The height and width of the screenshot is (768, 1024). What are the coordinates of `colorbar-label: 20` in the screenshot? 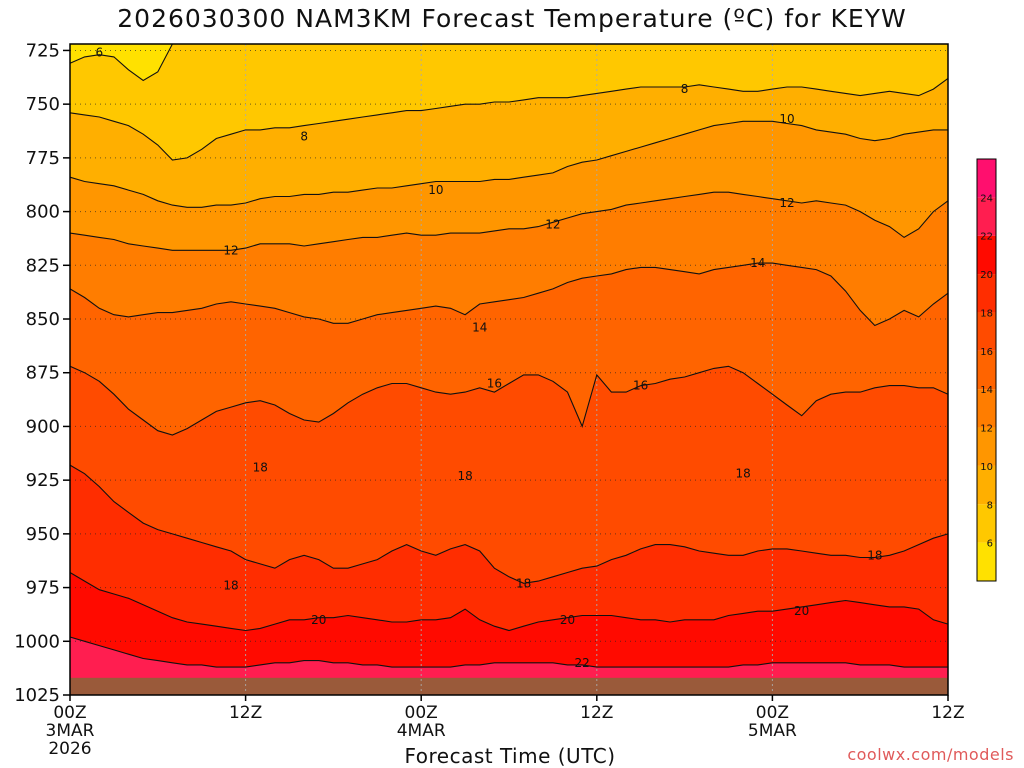 It's located at (986, 275).